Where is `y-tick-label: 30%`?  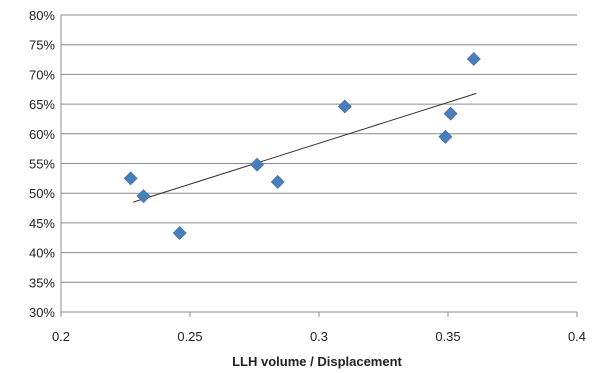 y-tick-label: 30% is located at coordinates (42, 312).